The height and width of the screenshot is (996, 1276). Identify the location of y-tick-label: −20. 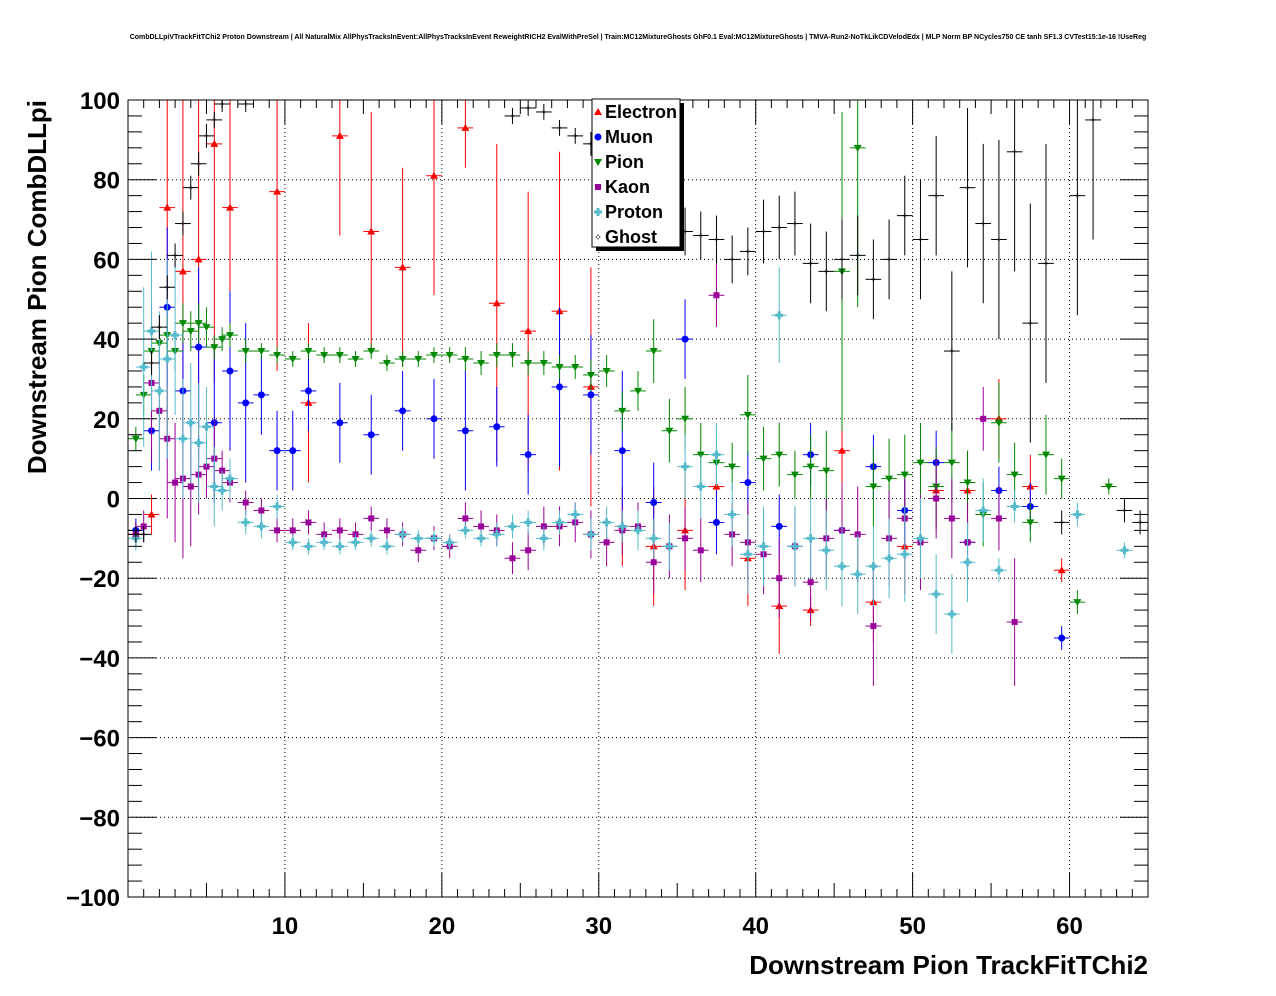
(99, 579).